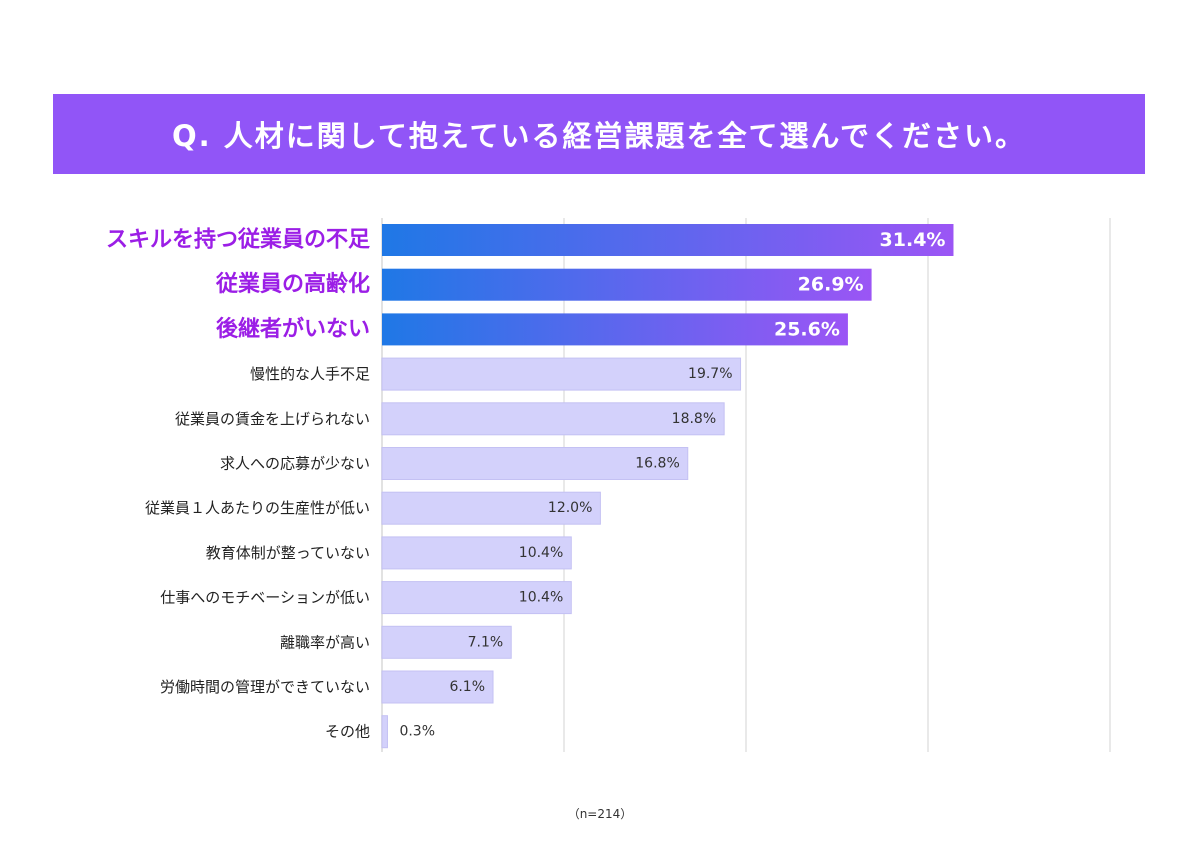 This screenshot has width=1200, height=843. What do you see at coordinates (710, 374) in the screenshot?
I see `value-label: 19.7%` at bounding box center [710, 374].